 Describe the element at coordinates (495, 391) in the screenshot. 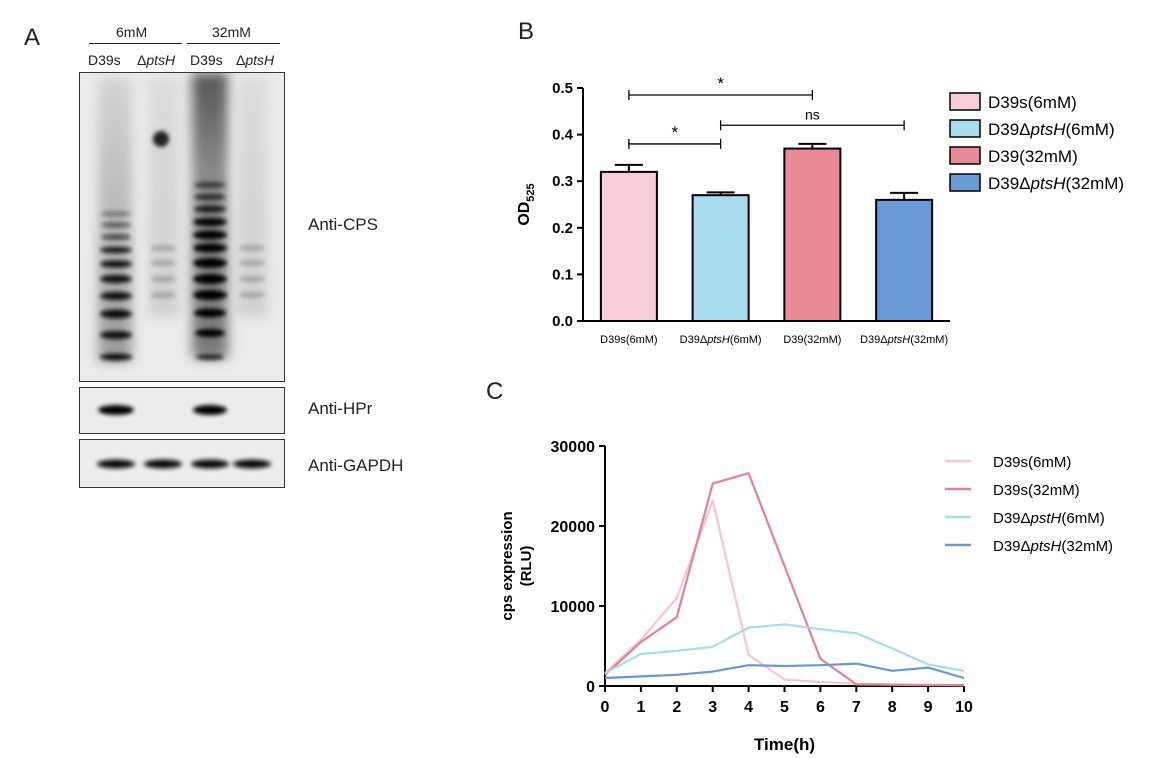

I see `panel-c-letter: C` at that location.